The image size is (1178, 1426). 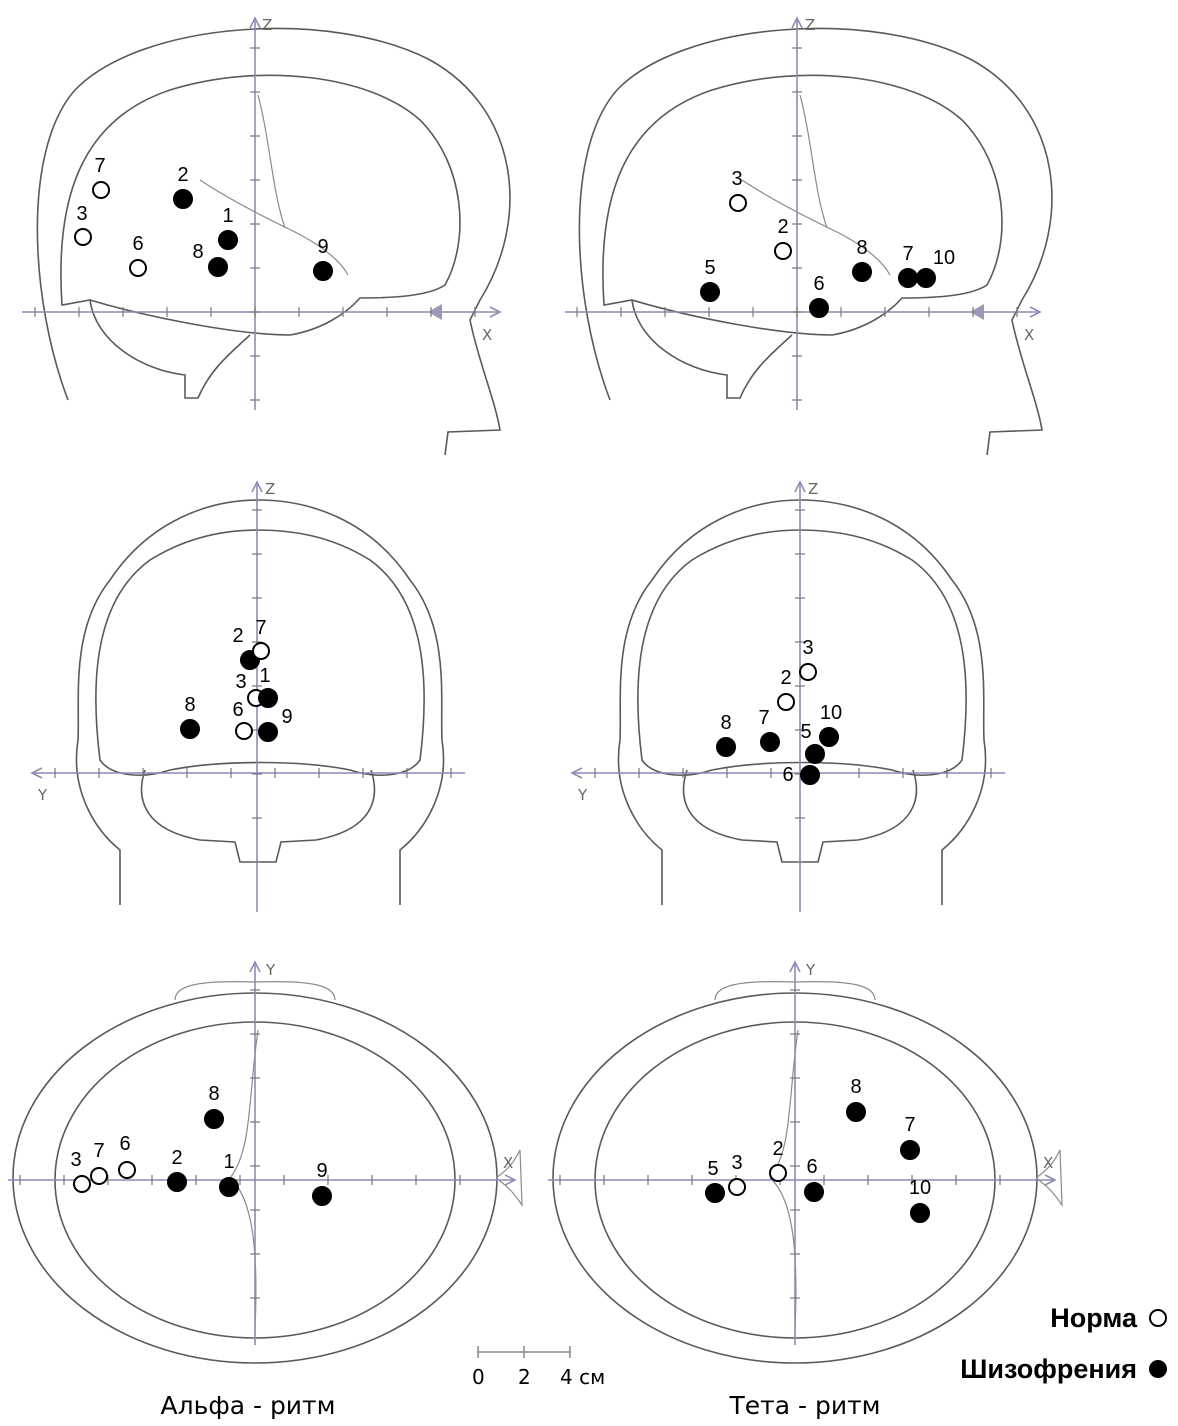 I want to click on legend-schizo-symbol, so click(x=1158, y=1369).